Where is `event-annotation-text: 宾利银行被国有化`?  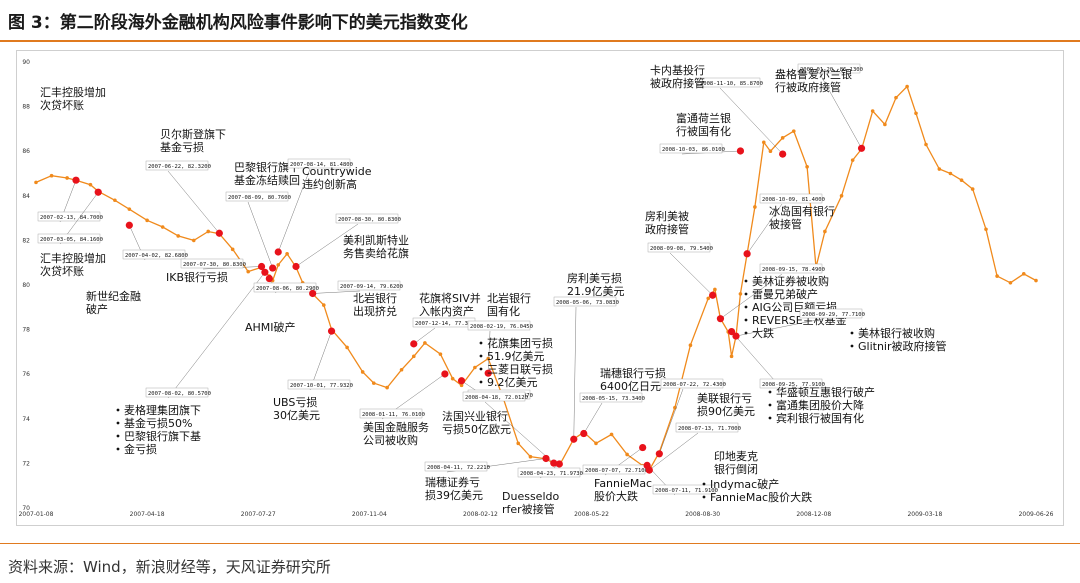 event-annotation-text: 宾利银行被国有化 is located at coordinates (820, 418).